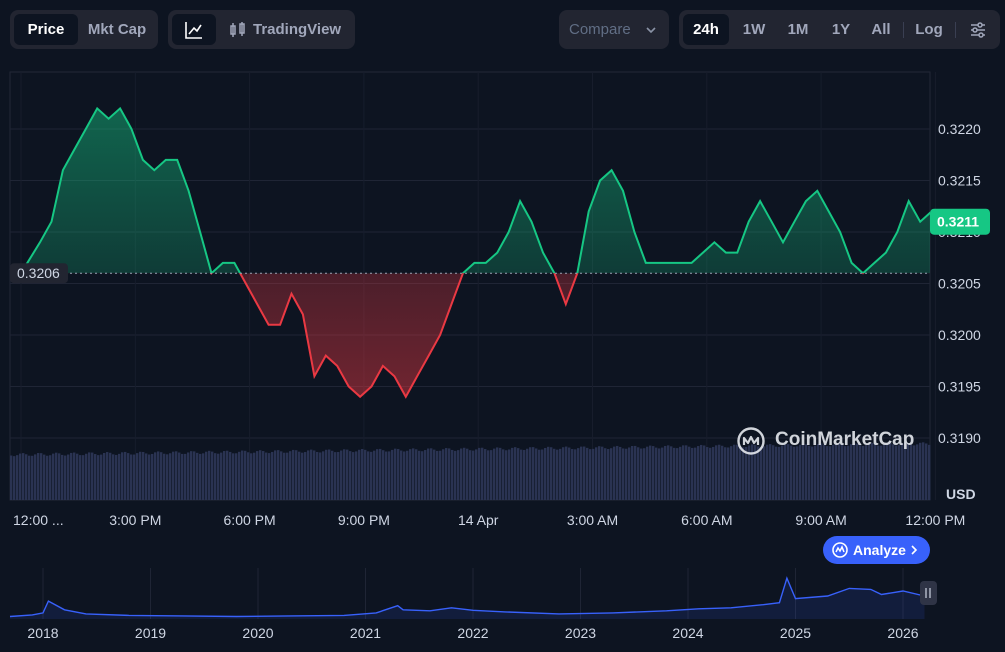 This screenshot has width=1005, height=652. Describe the element at coordinates (194, 29) in the screenshot. I see `line-chart-button` at that location.